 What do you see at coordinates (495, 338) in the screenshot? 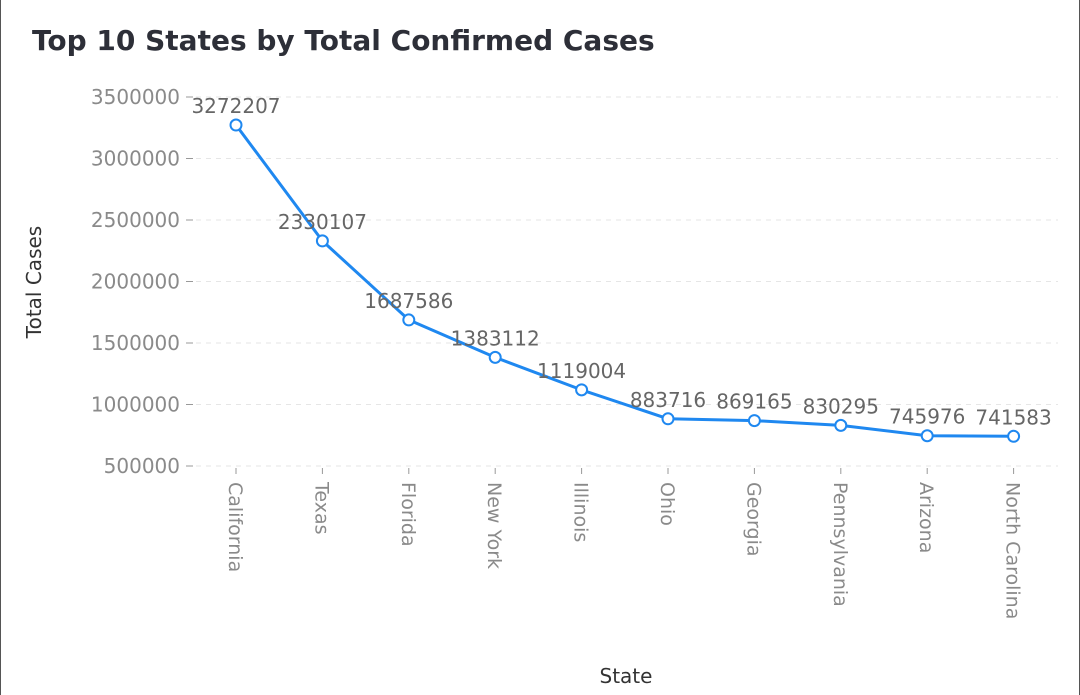
I see `data-label: 1383112` at bounding box center [495, 338].